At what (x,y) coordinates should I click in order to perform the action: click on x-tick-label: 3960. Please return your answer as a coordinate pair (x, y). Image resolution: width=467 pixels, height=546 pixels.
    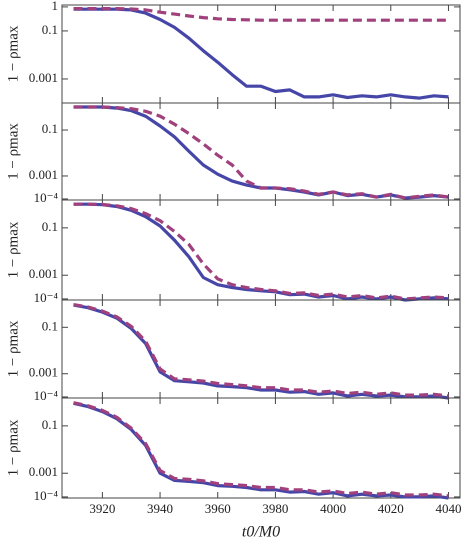
    Looking at the image, I should click on (218, 508).